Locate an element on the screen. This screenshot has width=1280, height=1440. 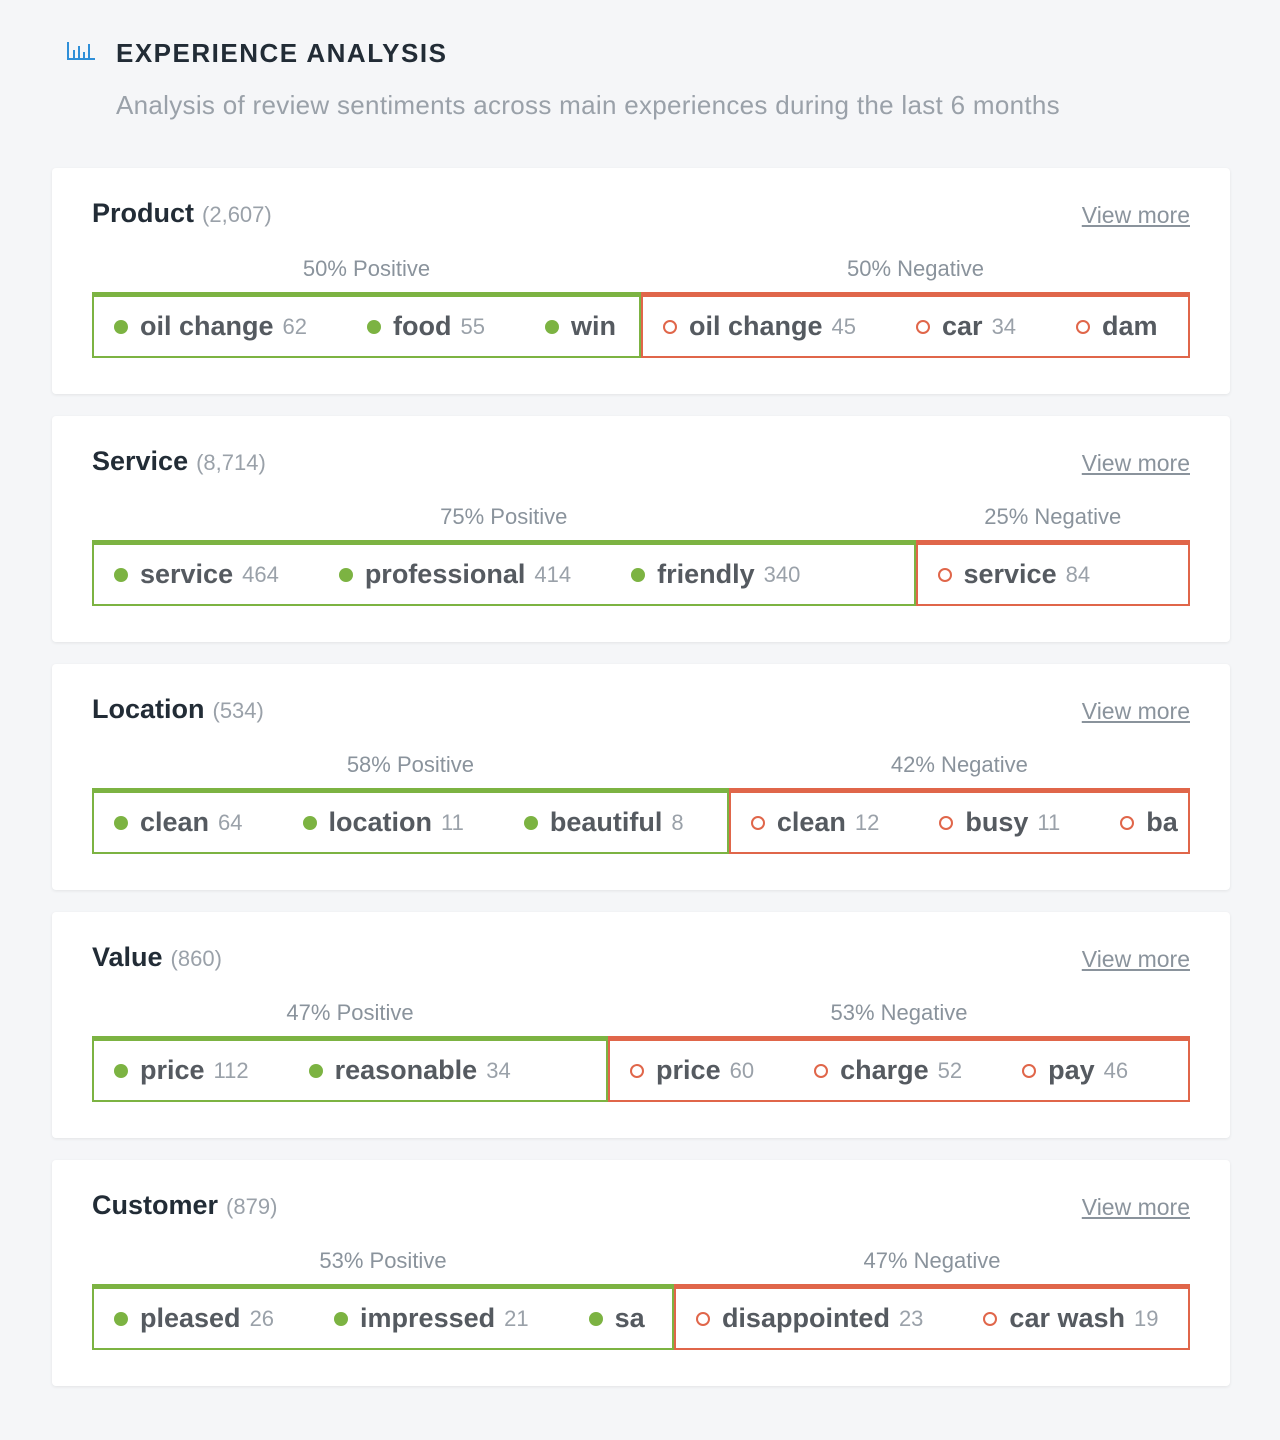
card-count: (534) is located at coordinates (238, 710).